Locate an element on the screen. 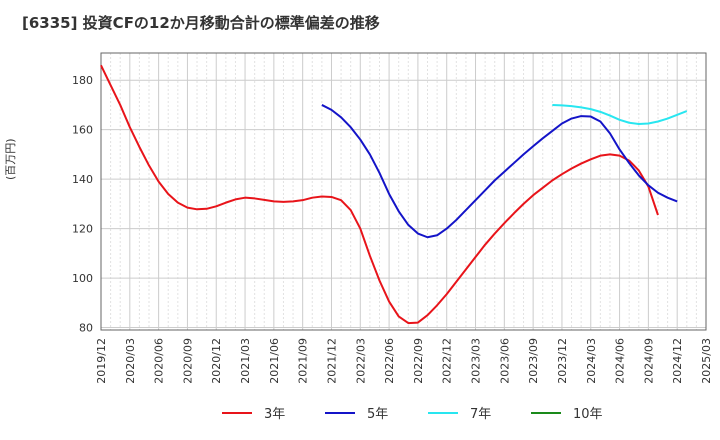  x-tick-label: 2019/12 is located at coordinates (101, 361).